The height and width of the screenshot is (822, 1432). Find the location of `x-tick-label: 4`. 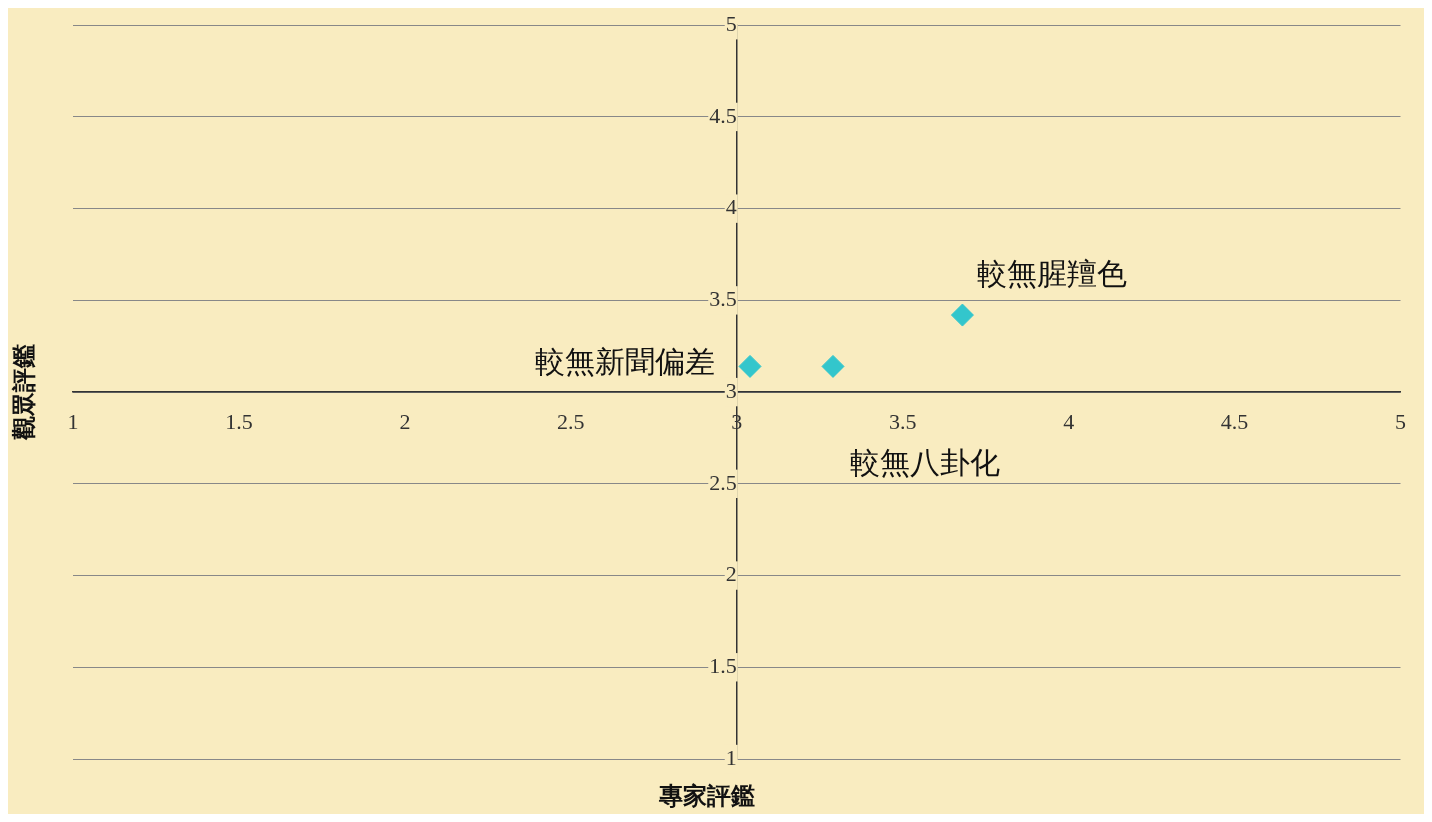

x-tick-label: 4 is located at coordinates (1069, 422).